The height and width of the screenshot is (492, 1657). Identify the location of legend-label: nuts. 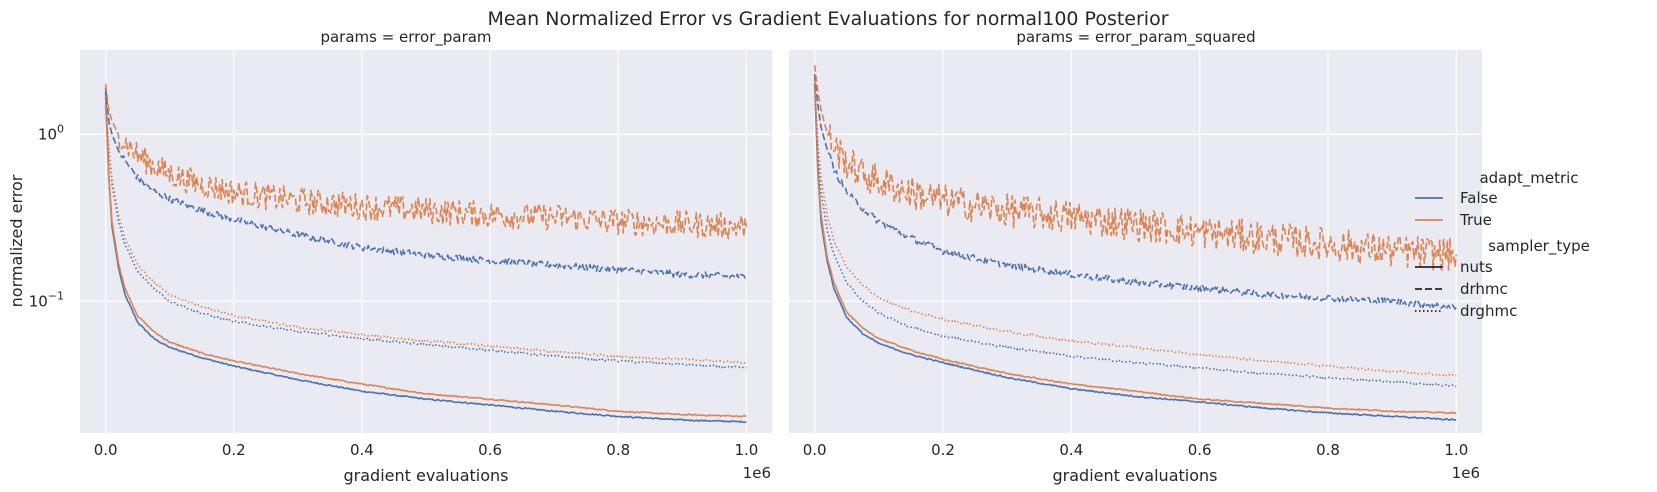
(1476, 267).